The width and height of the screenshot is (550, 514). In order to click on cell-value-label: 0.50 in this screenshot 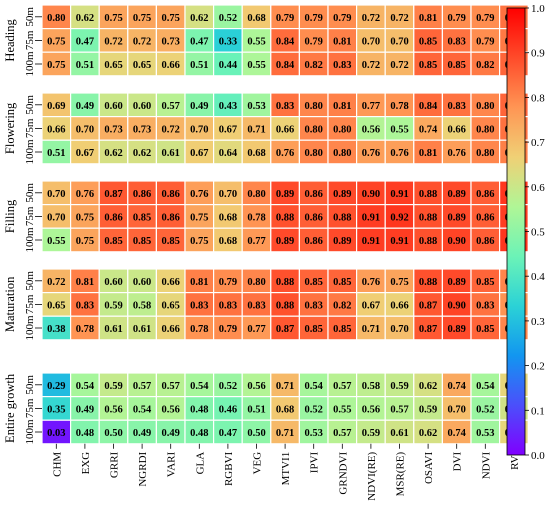, I will do `click(113, 433)`.